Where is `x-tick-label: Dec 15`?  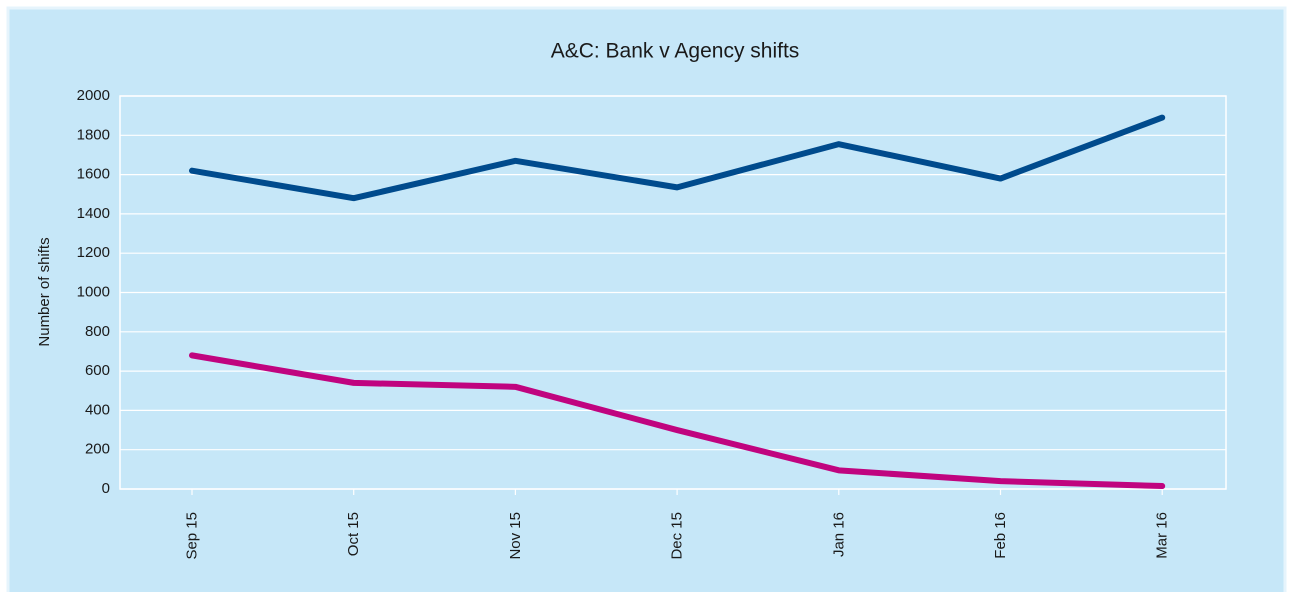 x-tick-label: Dec 15 is located at coordinates (677, 536).